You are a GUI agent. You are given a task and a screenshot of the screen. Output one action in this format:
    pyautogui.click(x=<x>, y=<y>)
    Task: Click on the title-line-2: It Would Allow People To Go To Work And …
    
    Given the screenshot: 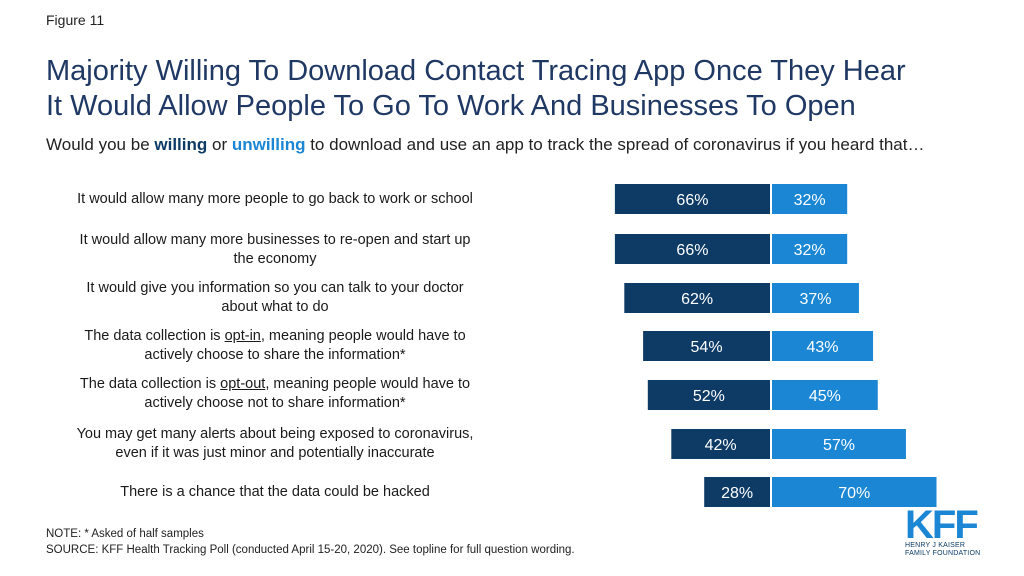 What is the action you would take?
    pyautogui.click(x=451, y=106)
    